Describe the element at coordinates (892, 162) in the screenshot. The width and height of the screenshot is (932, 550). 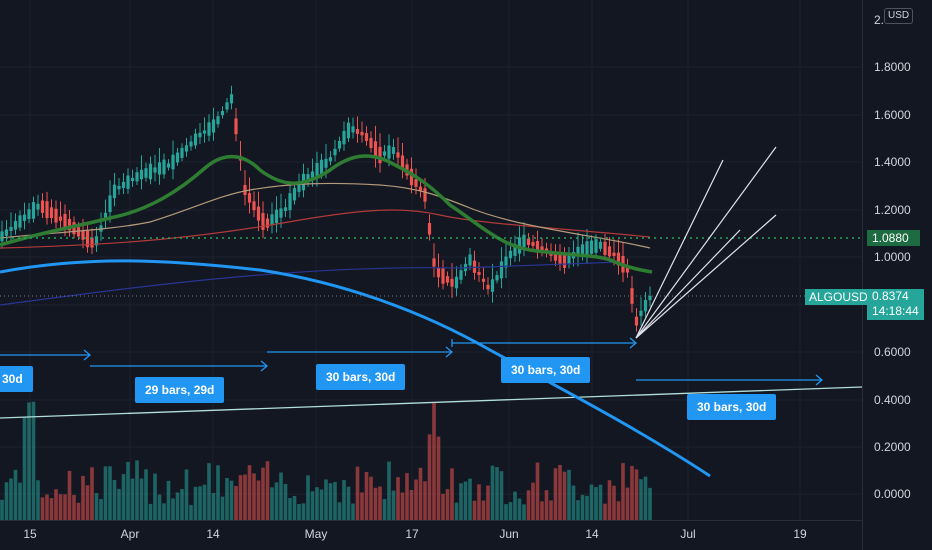
I see `price-tick: 1.4000` at that location.